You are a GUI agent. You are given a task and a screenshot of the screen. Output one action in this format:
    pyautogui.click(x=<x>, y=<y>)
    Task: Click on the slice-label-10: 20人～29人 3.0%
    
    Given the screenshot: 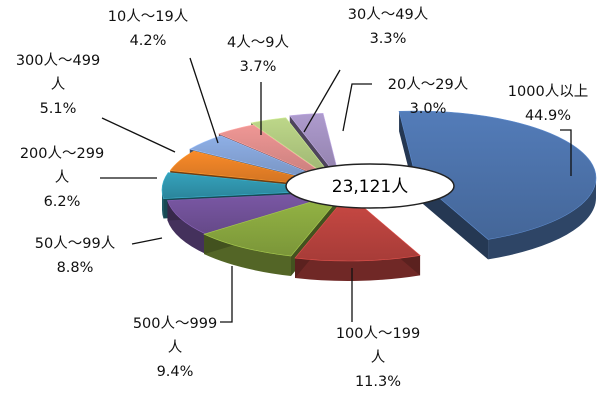 What is the action you would take?
    pyautogui.click(x=428, y=96)
    